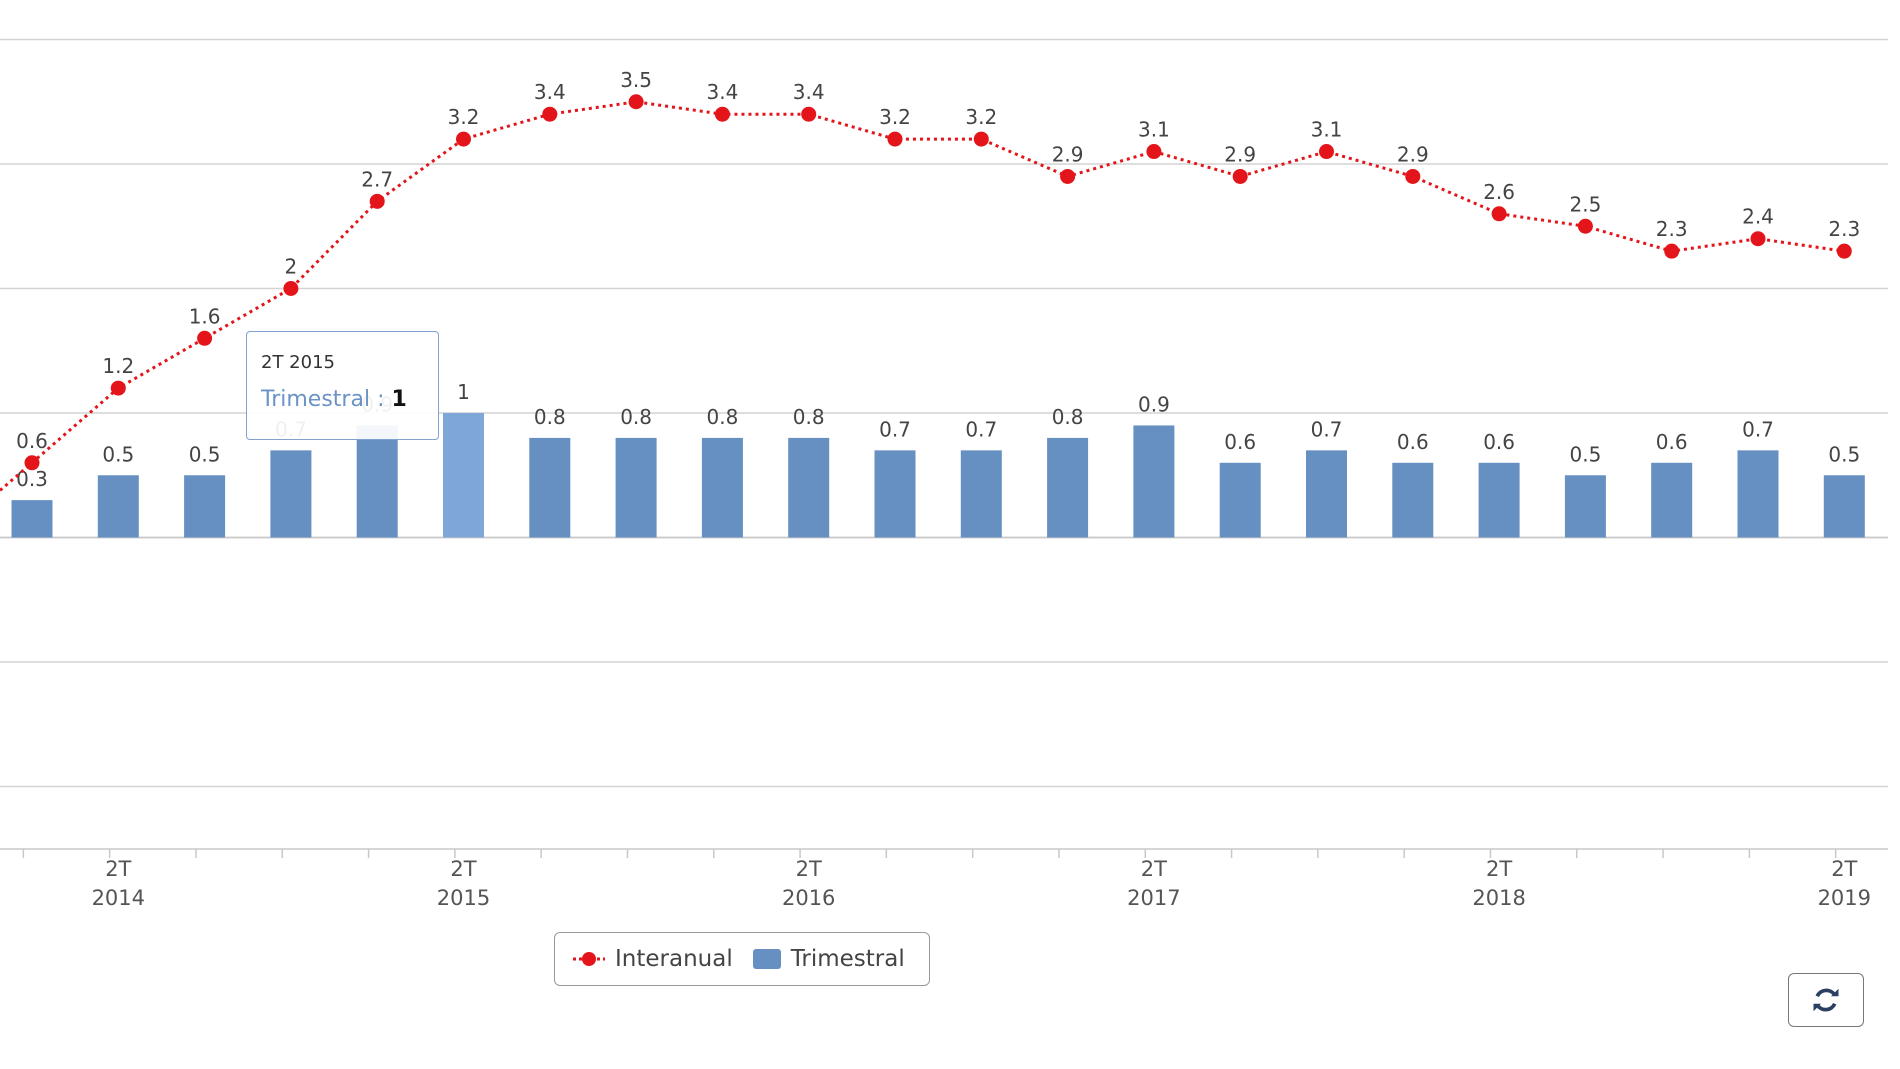 The image size is (1900, 1069). Describe the element at coordinates (1498, 898) in the screenshot. I see `x-tick-label-year: 2018` at that location.